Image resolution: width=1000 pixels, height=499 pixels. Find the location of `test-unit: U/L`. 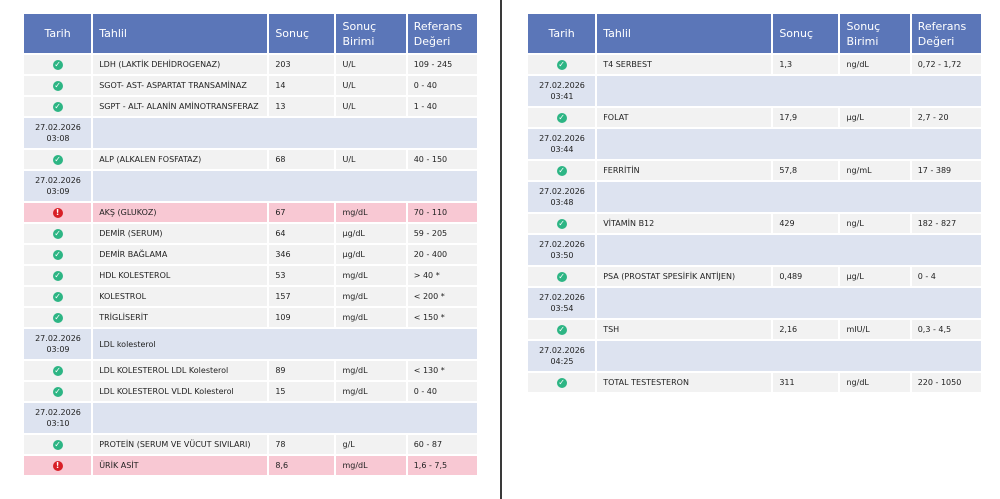

test-unit: U/L is located at coordinates (371, 64).